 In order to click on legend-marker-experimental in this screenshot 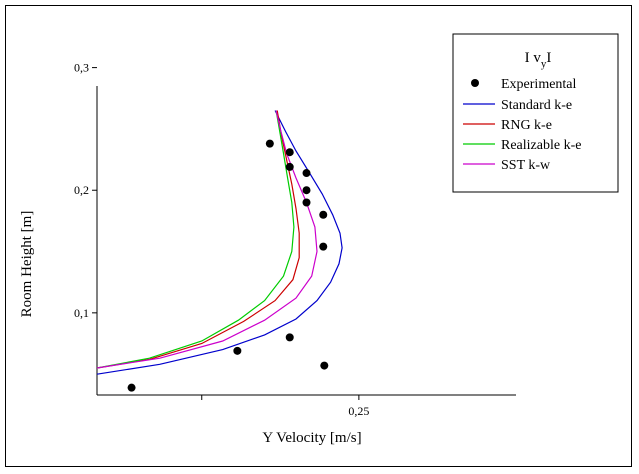, I will do `click(475, 83)`.